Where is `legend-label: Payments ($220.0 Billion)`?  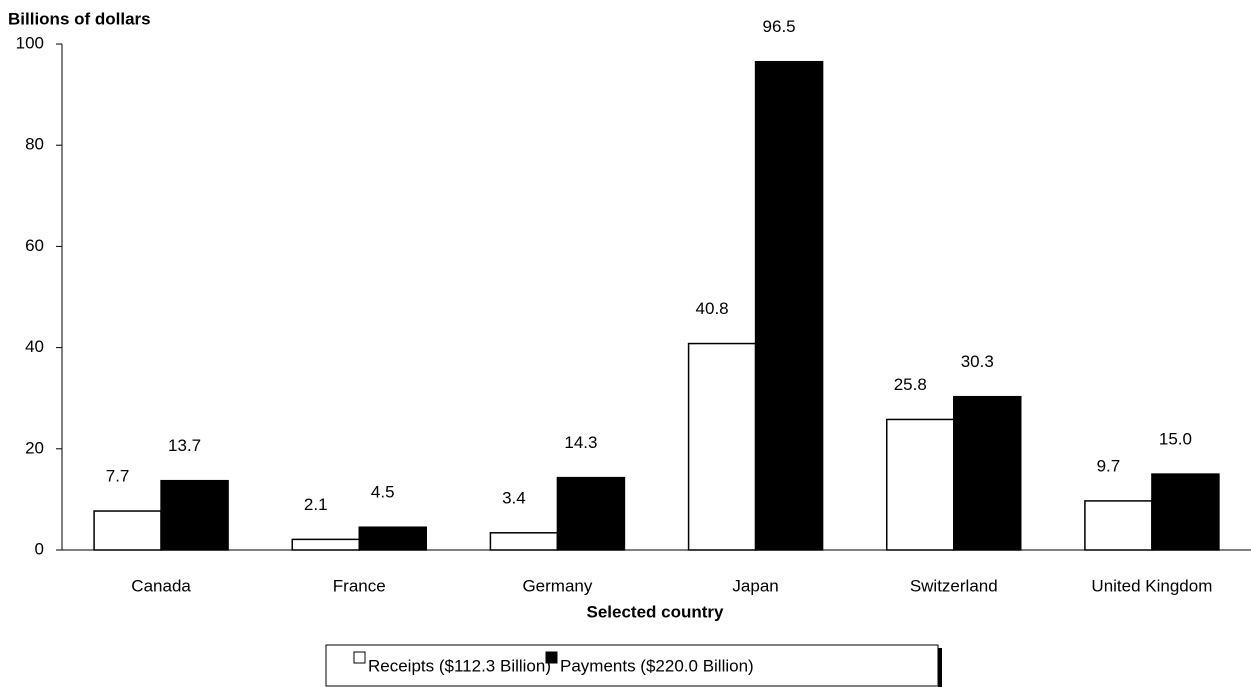 legend-label: Payments ($220.0 Billion) is located at coordinates (657, 665).